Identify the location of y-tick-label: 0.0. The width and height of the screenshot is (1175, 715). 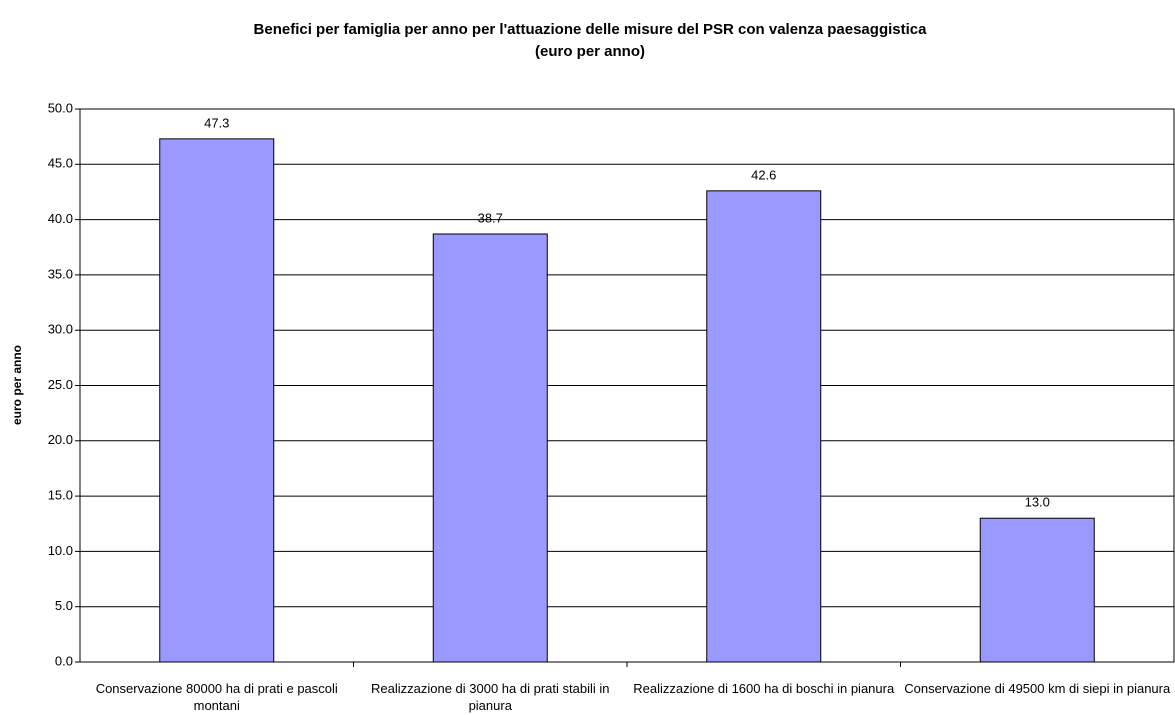
(64, 660).